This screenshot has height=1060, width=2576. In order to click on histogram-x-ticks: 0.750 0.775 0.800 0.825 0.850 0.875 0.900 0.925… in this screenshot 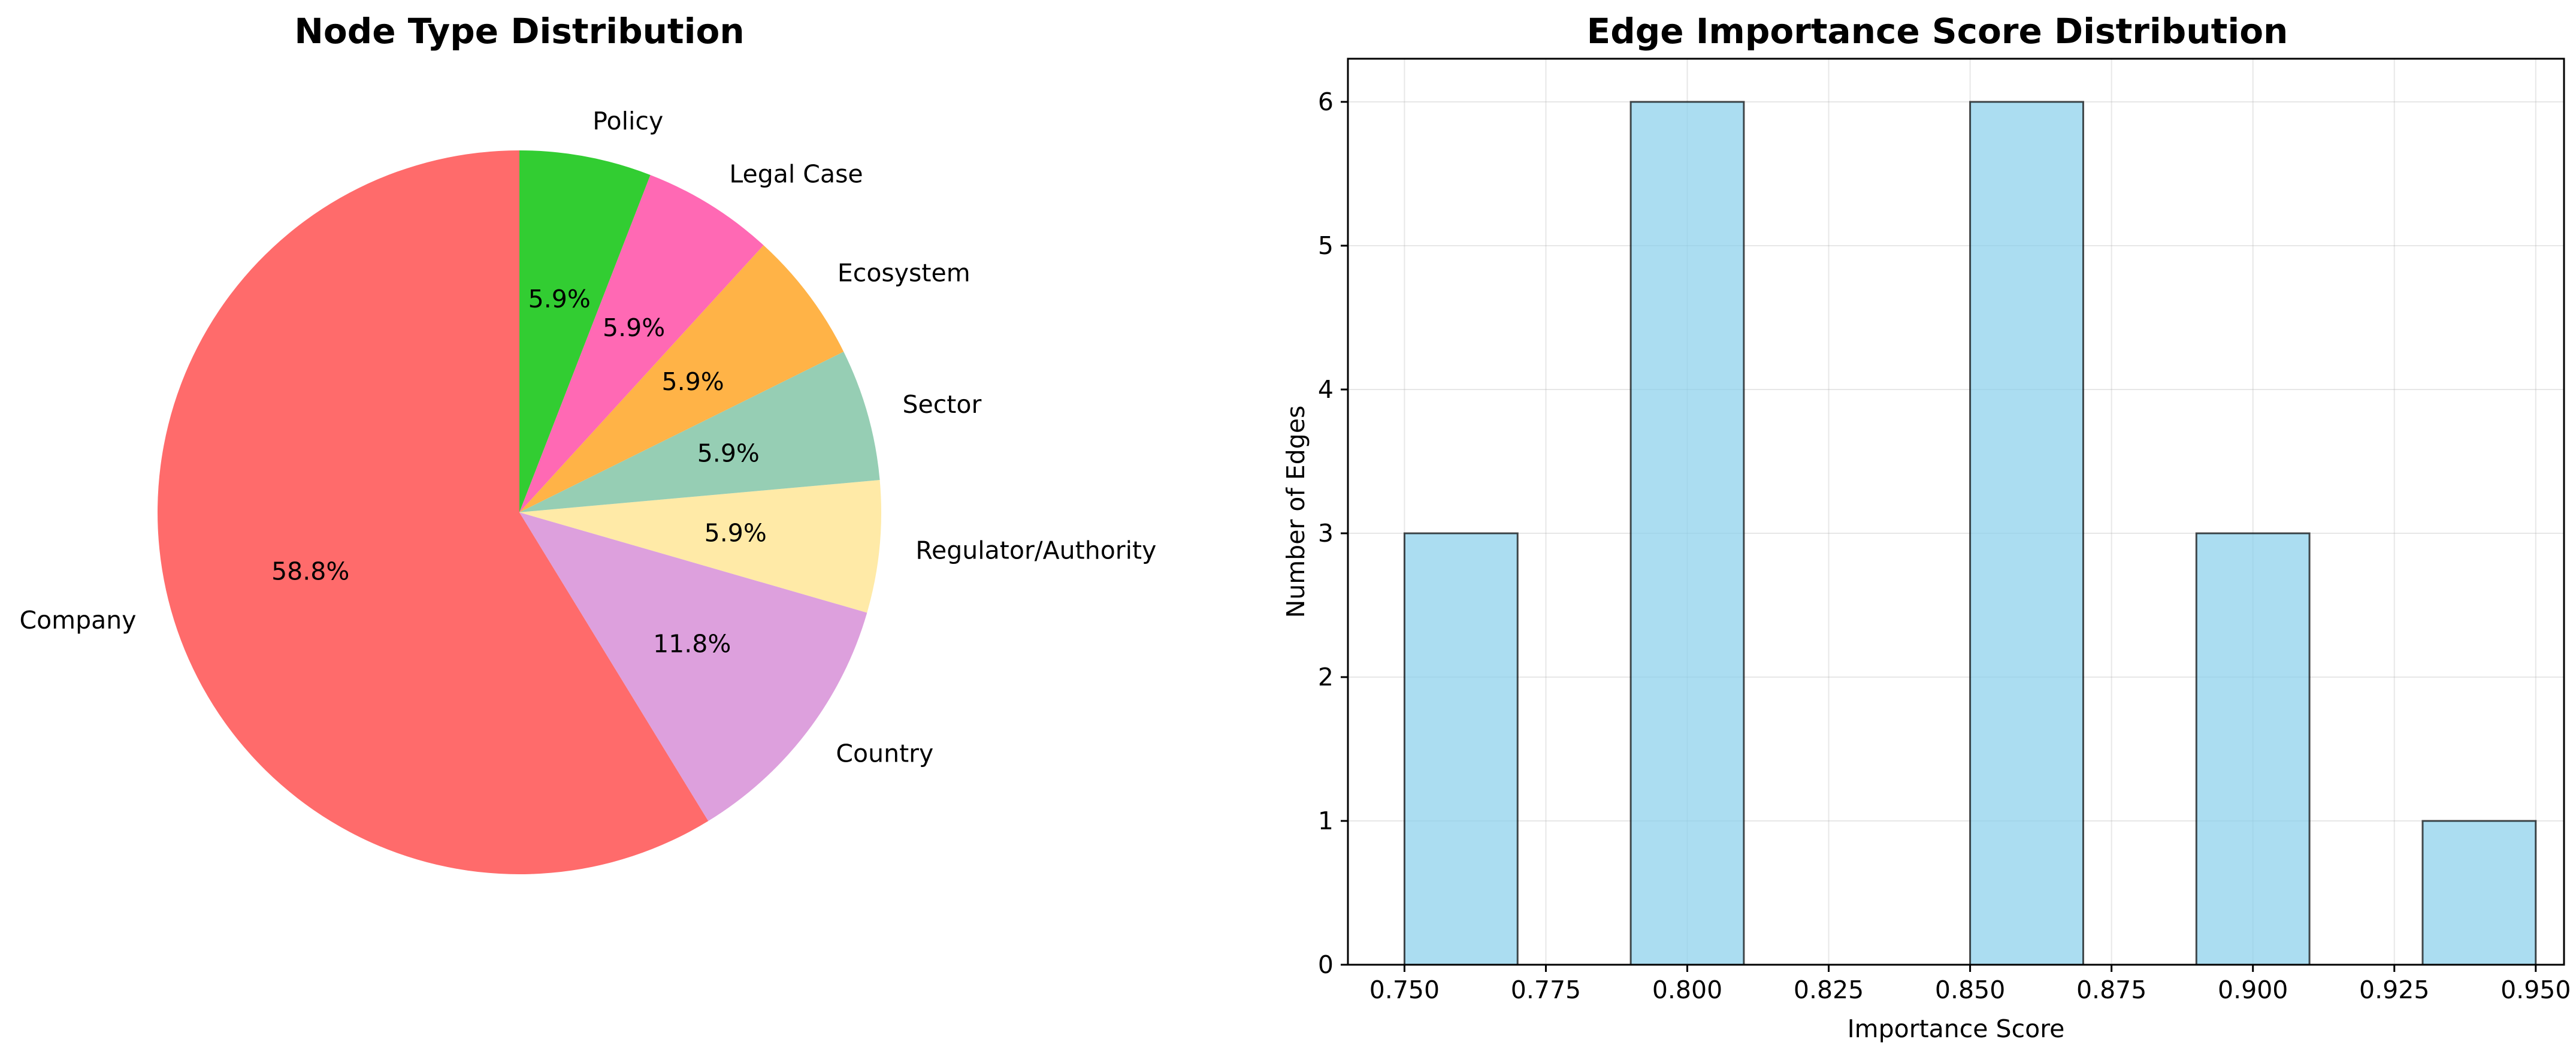, I will do `click(1970, 984)`.